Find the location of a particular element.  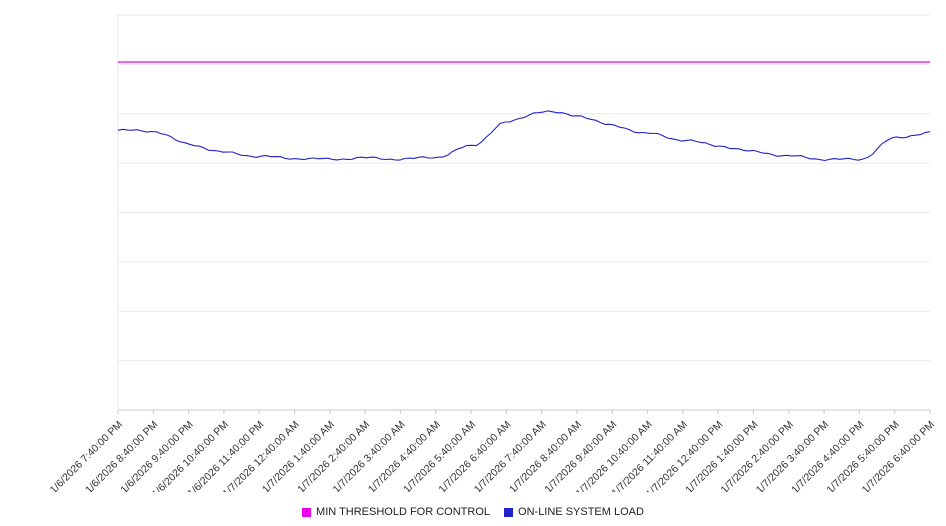

legend-label-threshold: MIN THRESHOLD FOR CONTROL is located at coordinates (403, 512).